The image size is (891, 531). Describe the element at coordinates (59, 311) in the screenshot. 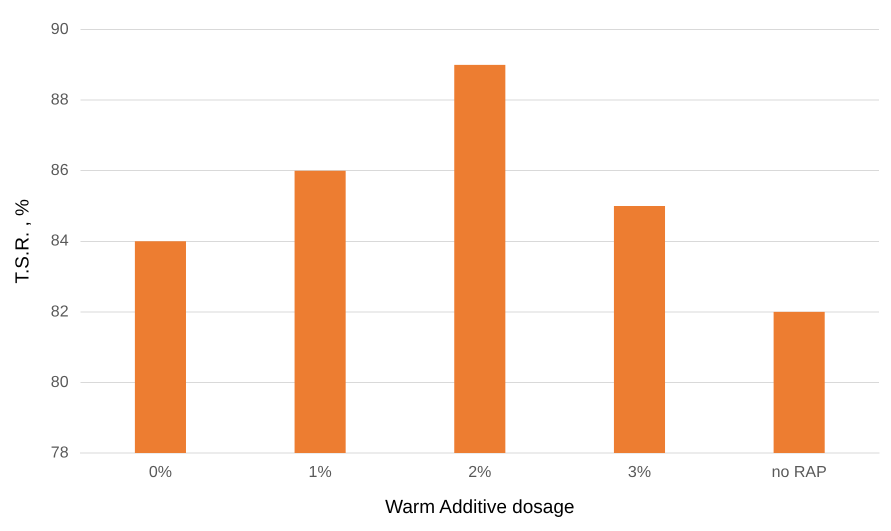

I see `y-tick-label: 82` at that location.